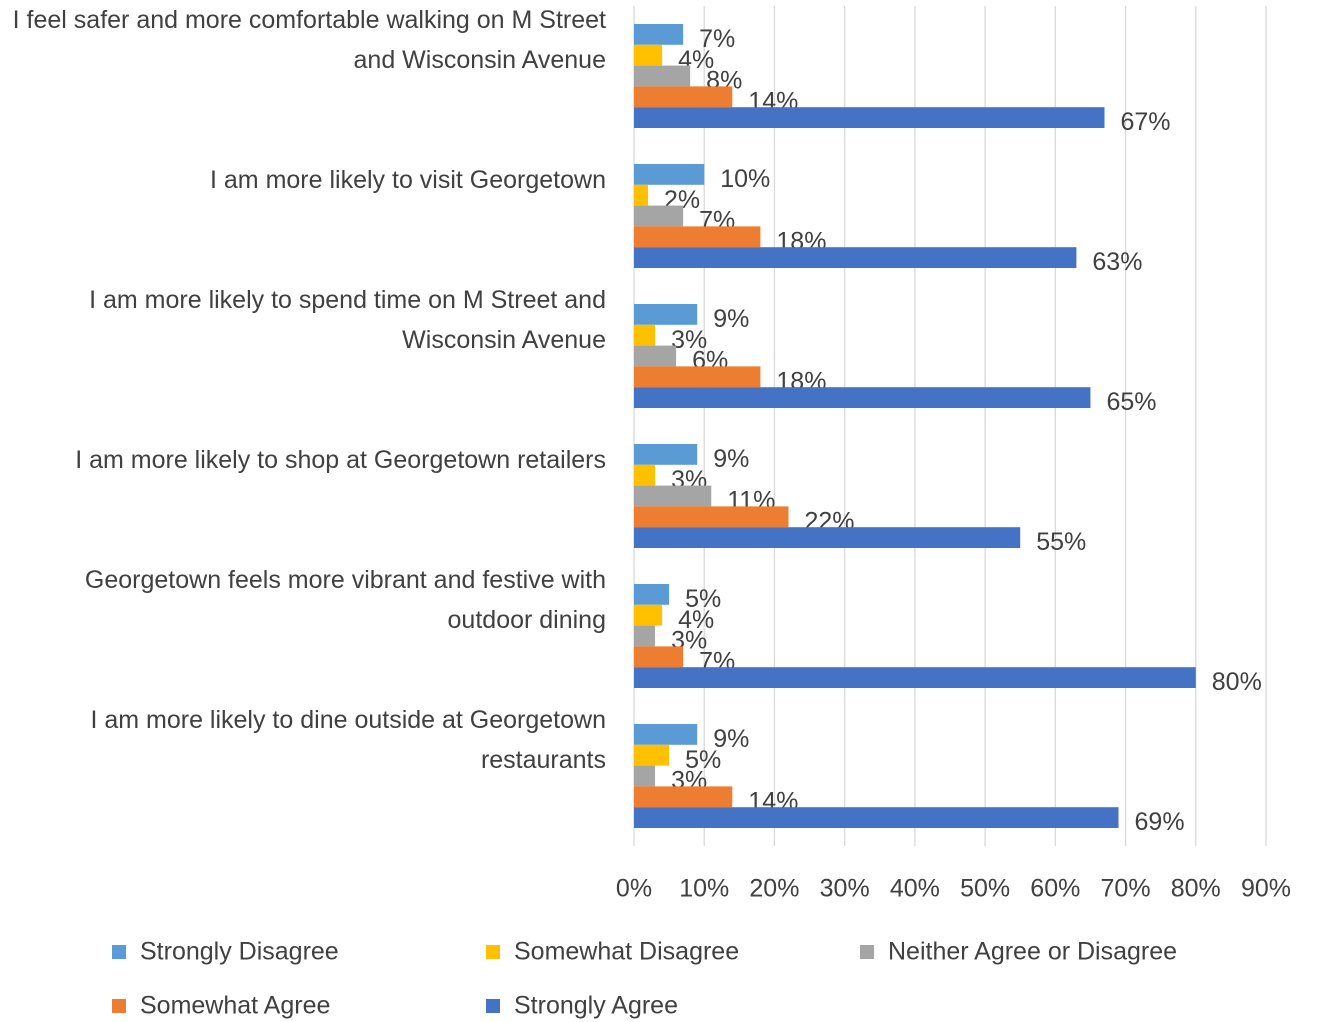 Image resolution: width=1317 pixels, height=1022 pixels. I want to click on data-label: 4%, so click(696, 620).